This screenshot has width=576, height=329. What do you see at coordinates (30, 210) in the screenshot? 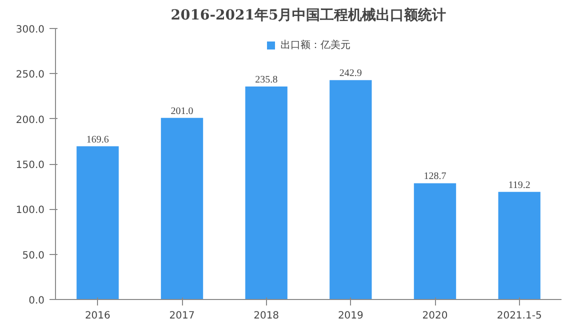
I see `y-tick-label: 100.0` at bounding box center [30, 210].